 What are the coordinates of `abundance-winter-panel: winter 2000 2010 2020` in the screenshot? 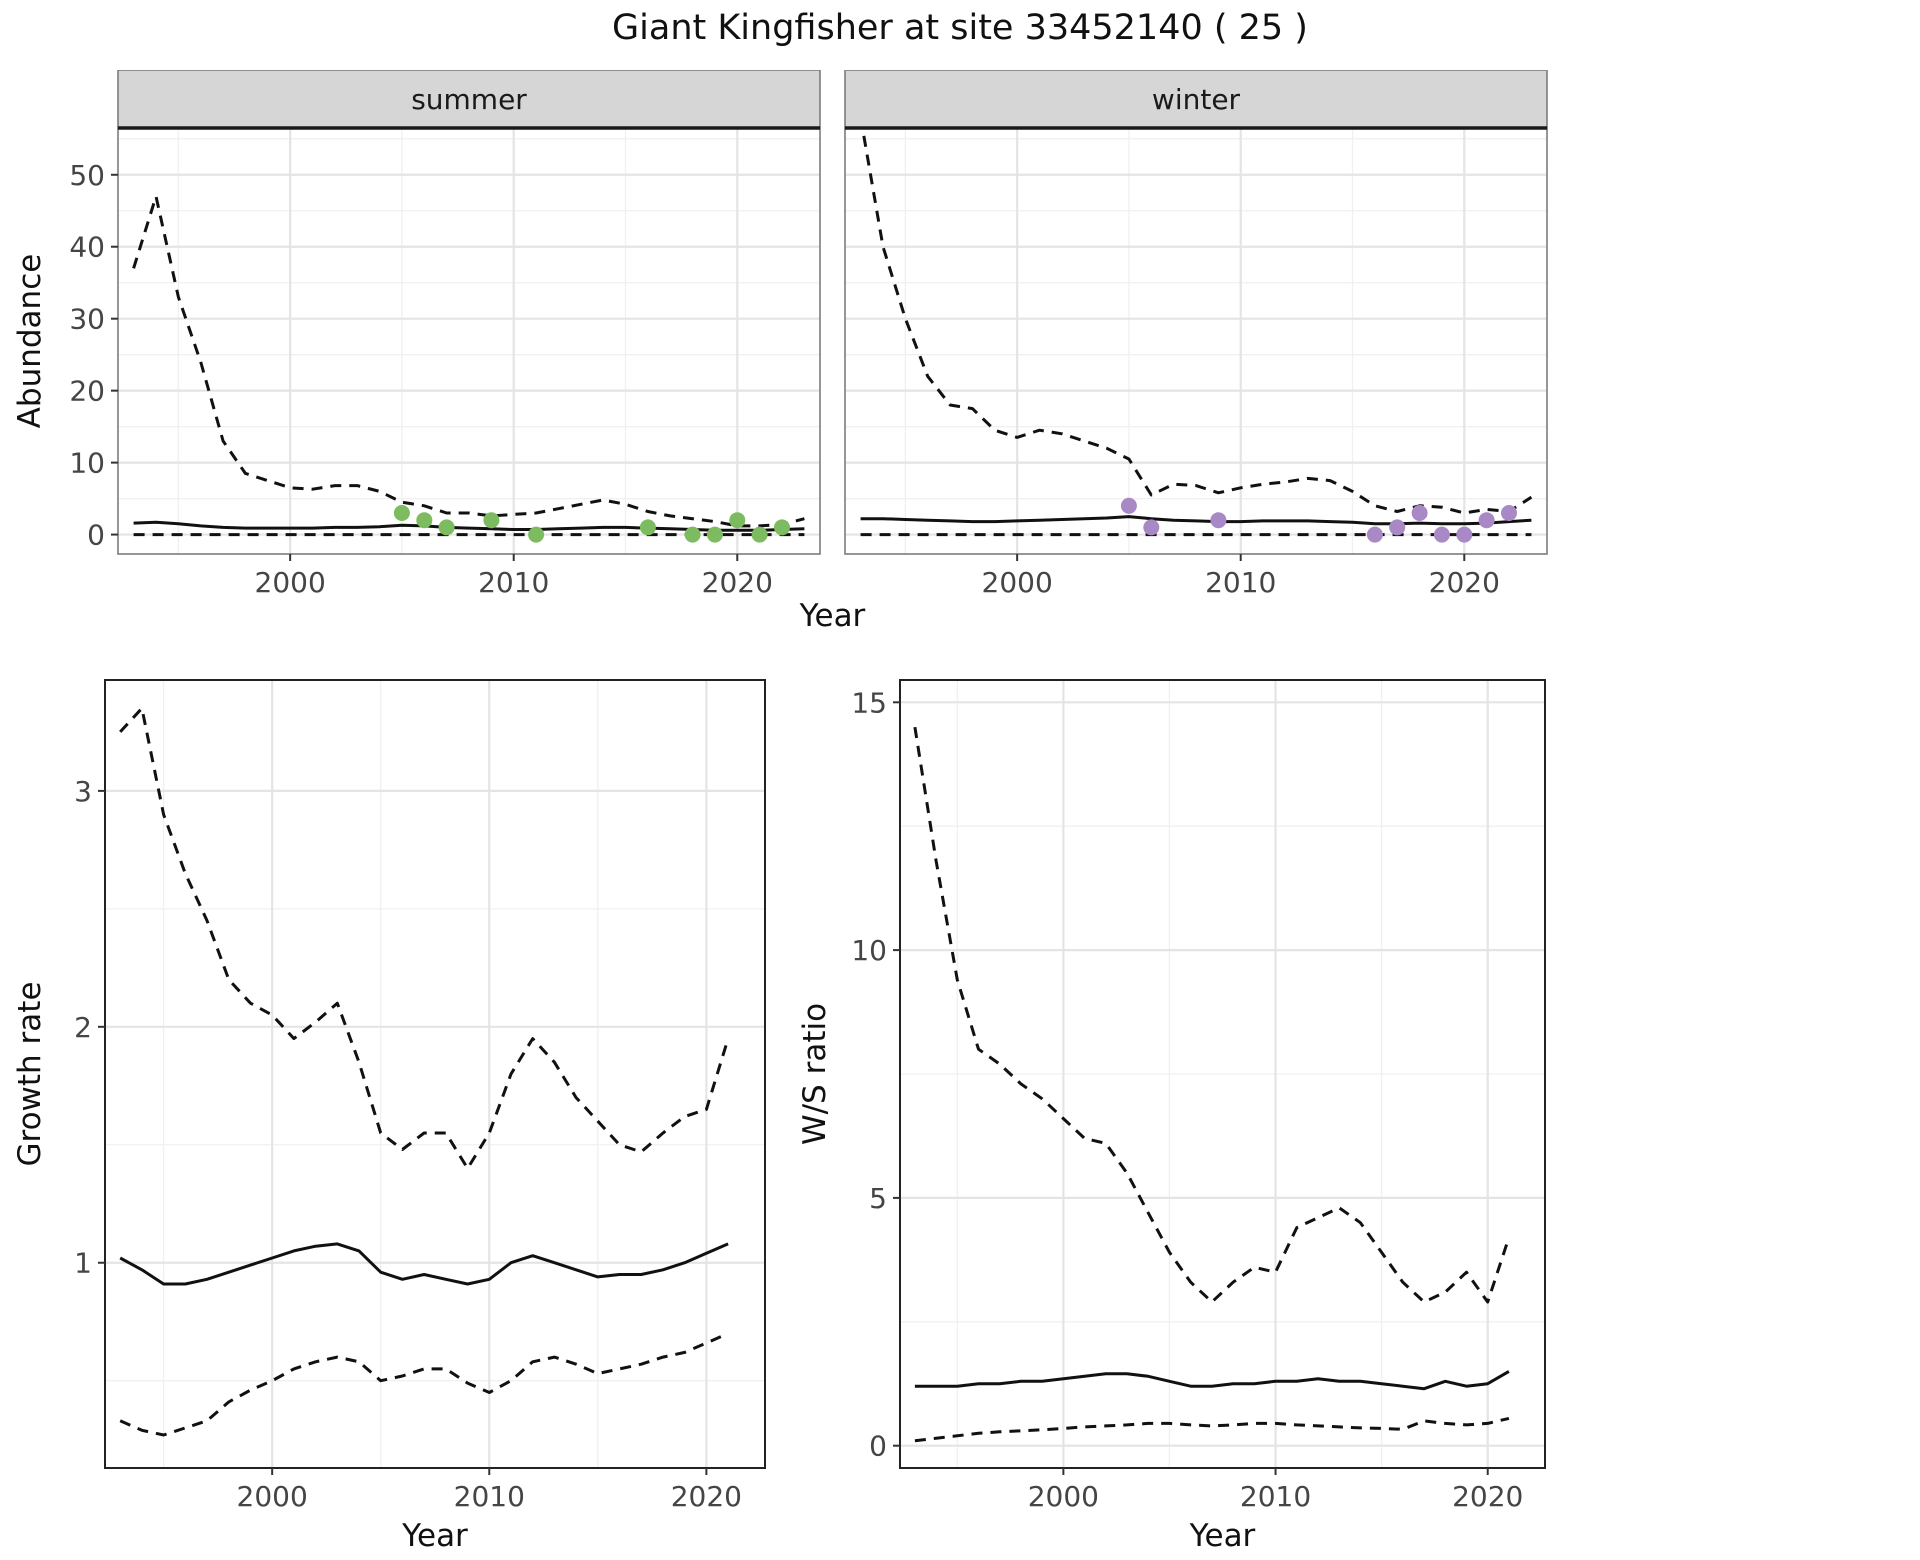 It's located at (1199, 339).